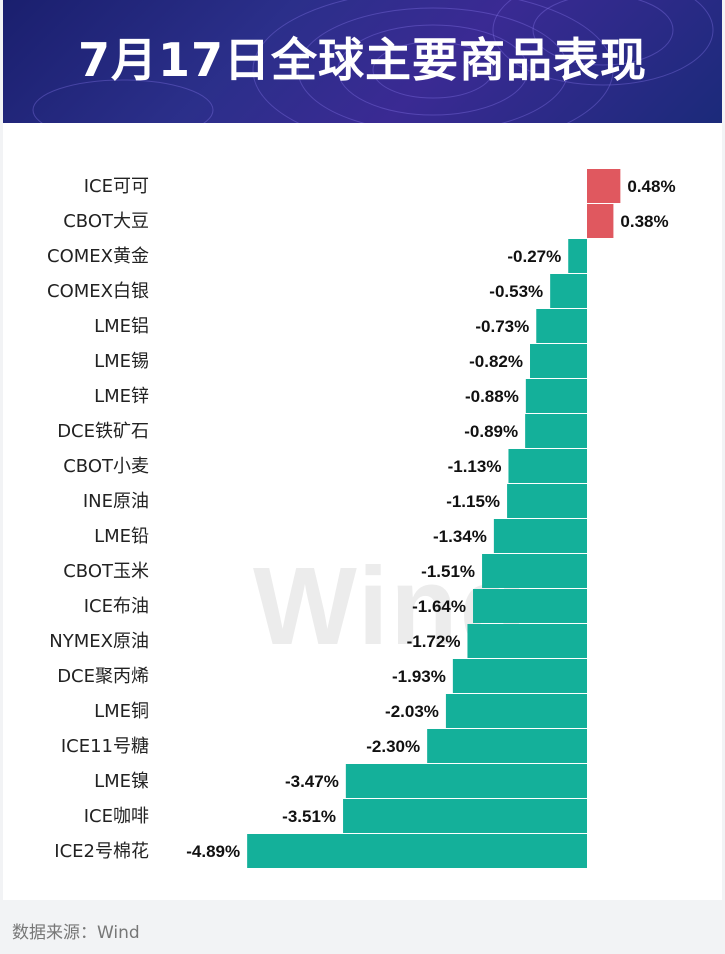  Describe the element at coordinates (419, 676) in the screenshot. I see `value-label: -1.93%` at that location.